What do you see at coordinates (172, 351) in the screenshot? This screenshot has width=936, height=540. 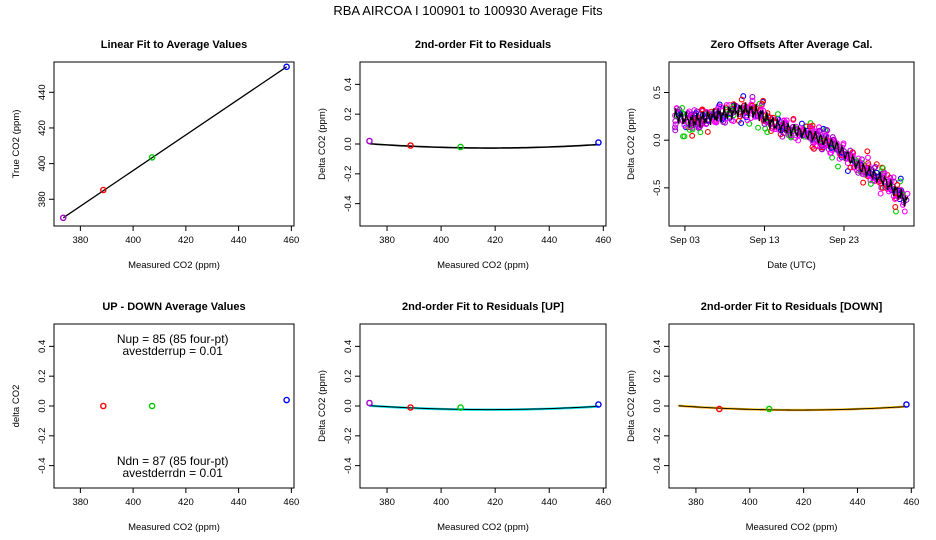 I see `plot-annotation: avestderrup = 0.01` at bounding box center [172, 351].